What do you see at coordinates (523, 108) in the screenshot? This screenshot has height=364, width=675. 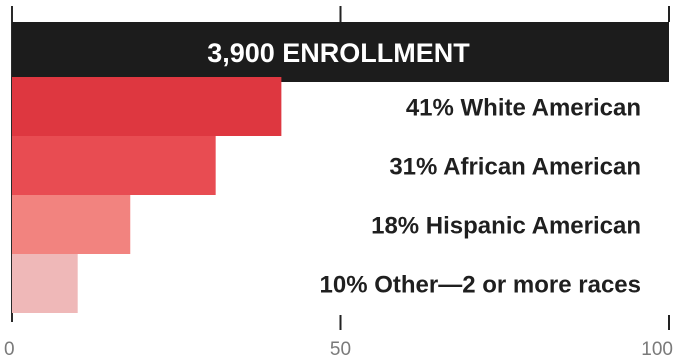 I see `bar-label-0: 41% White American` at bounding box center [523, 108].